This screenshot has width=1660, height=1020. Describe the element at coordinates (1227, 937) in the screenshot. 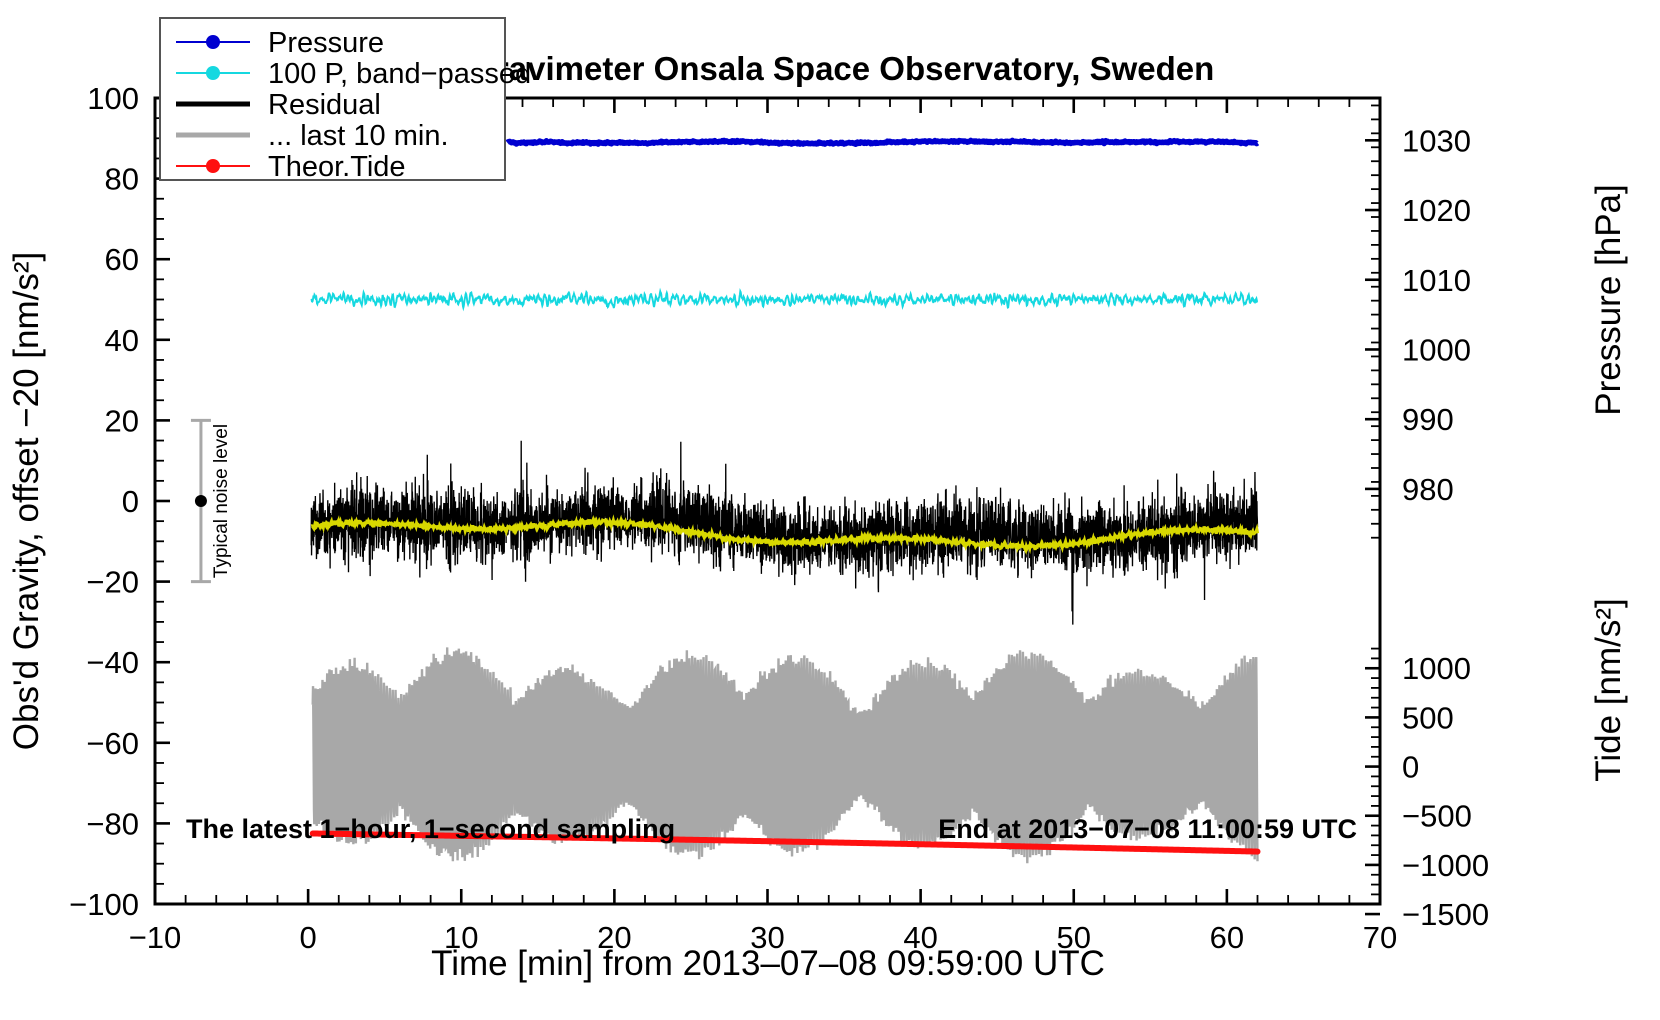

I see `x-tick-label: 60` at that location.